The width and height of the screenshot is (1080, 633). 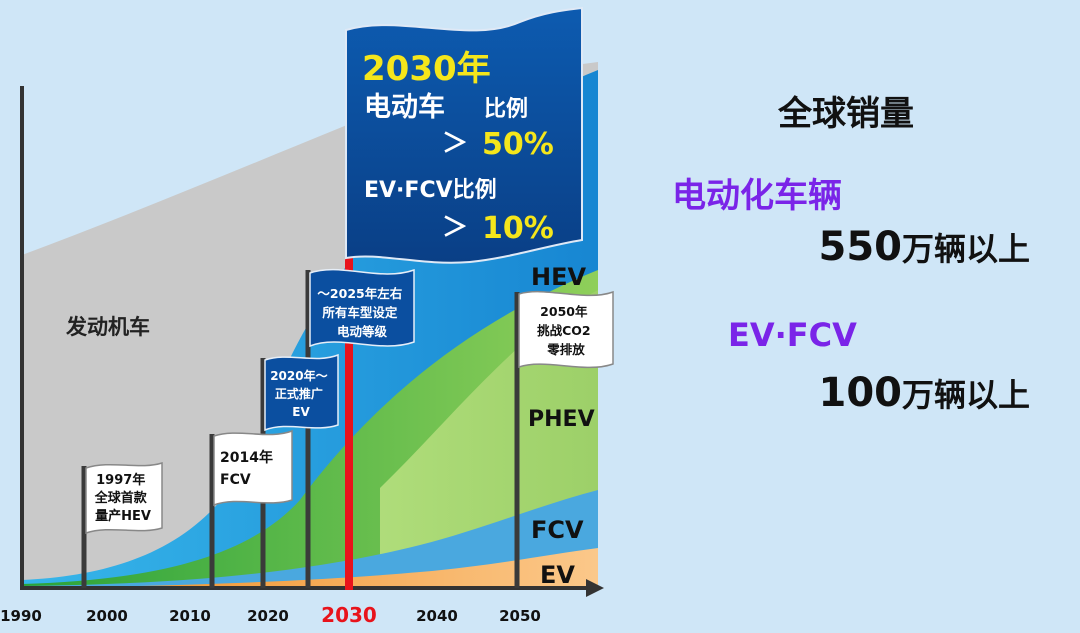 I want to click on flag-2020-line2: 正式推广, so click(x=299, y=393).